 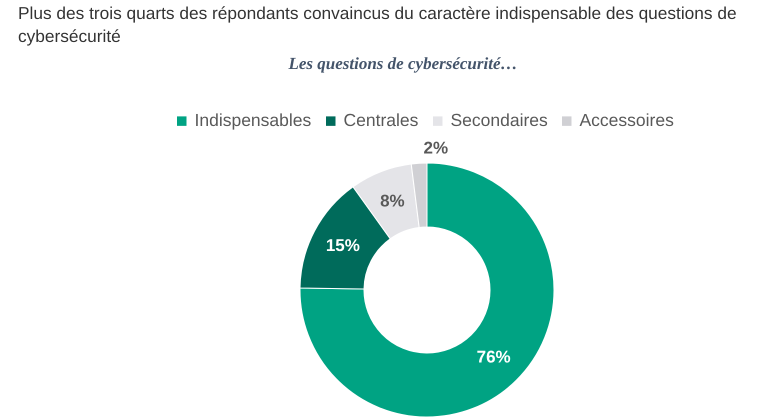 What do you see at coordinates (436, 148) in the screenshot?
I see `data-label: 2%` at bounding box center [436, 148].